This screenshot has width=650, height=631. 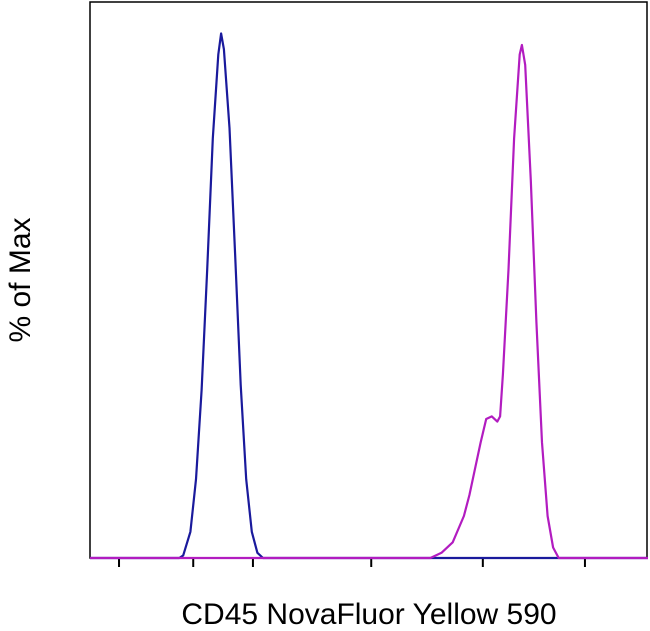 What do you see at coordinates (368, 614) in the screenshot?
I see `x-axis-label: CD45 NovaFluor Yellow 590` at bounding box center [368, 614].